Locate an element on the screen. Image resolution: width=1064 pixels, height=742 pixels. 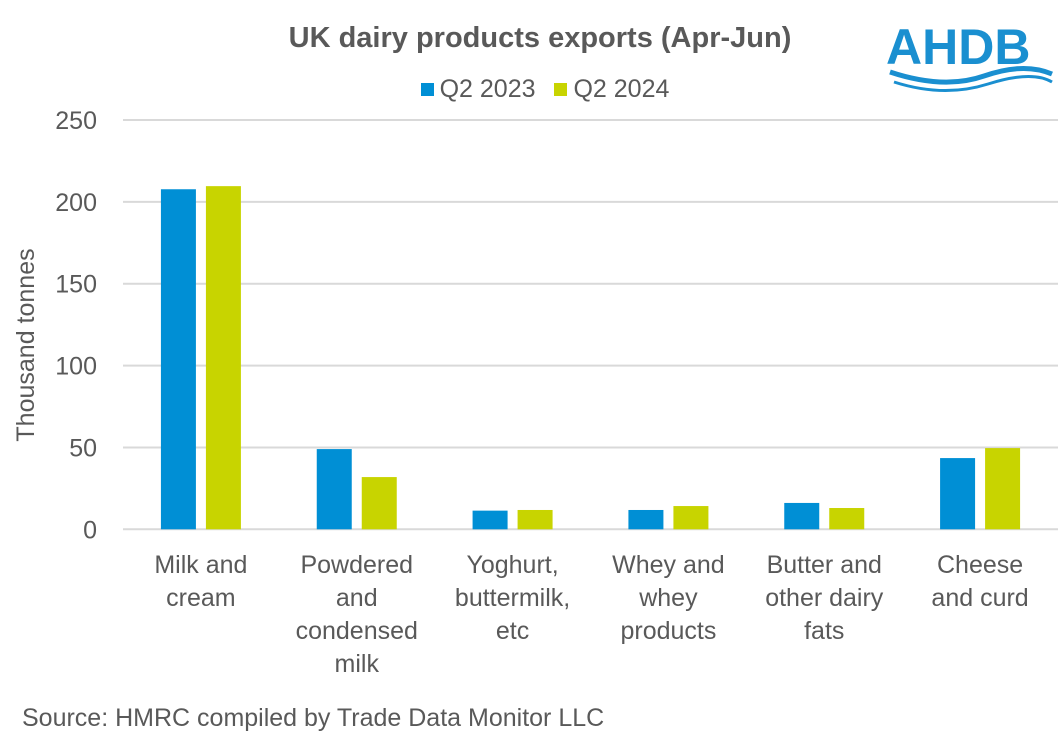
x-tick-label: milk is located at coordinates (357, 664).